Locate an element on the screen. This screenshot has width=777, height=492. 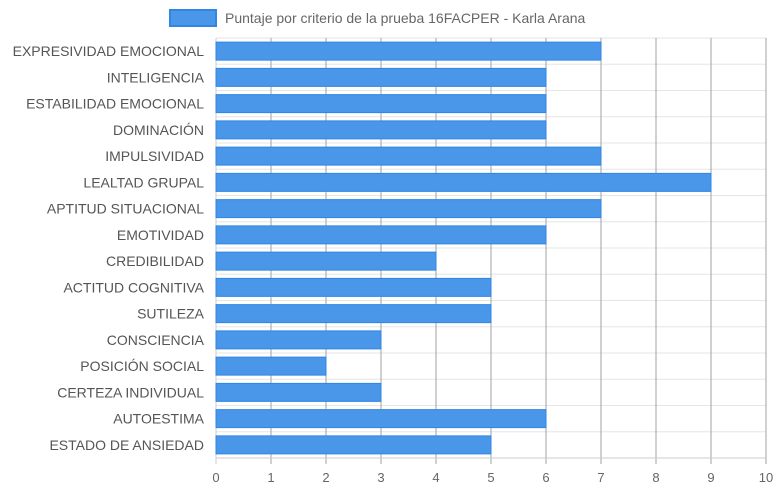
category-label: ESTADO DE ANSIEDAD is located at coordinates (126, 445).